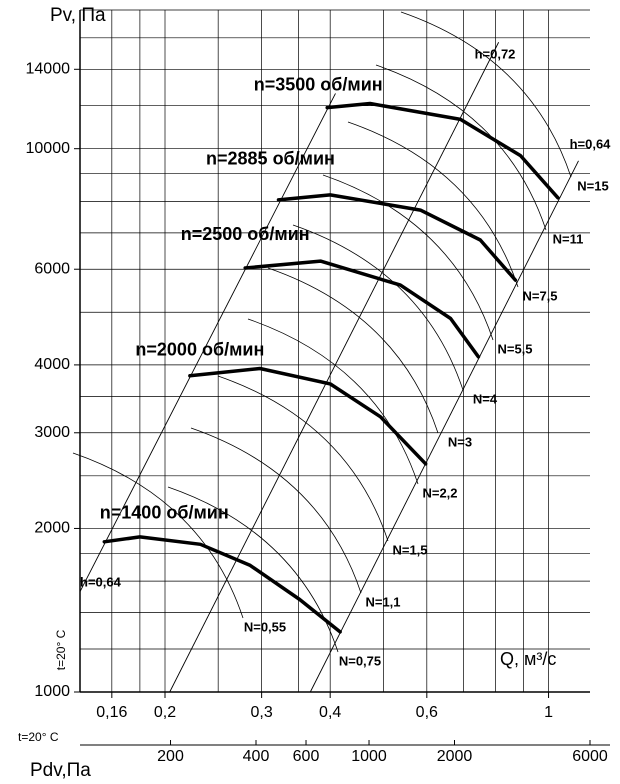 The width and height of the screenshot is (620, 784). I want to click on power-label: N=15, so click(592, 185).